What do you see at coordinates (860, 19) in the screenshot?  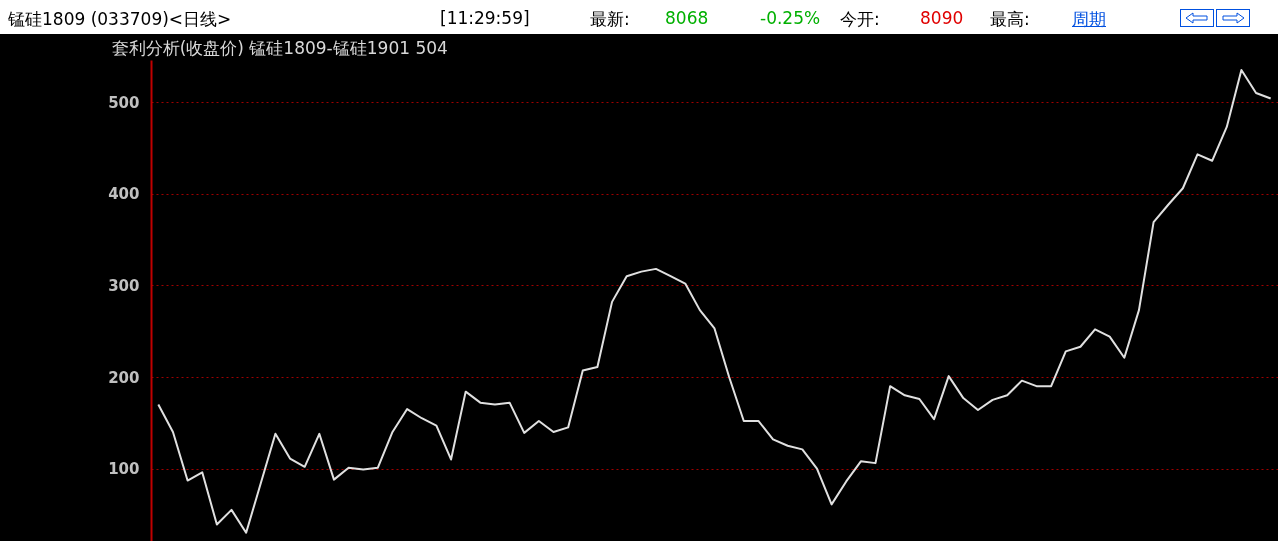 I see `text: 今开:` at bounding box center [860, 19].